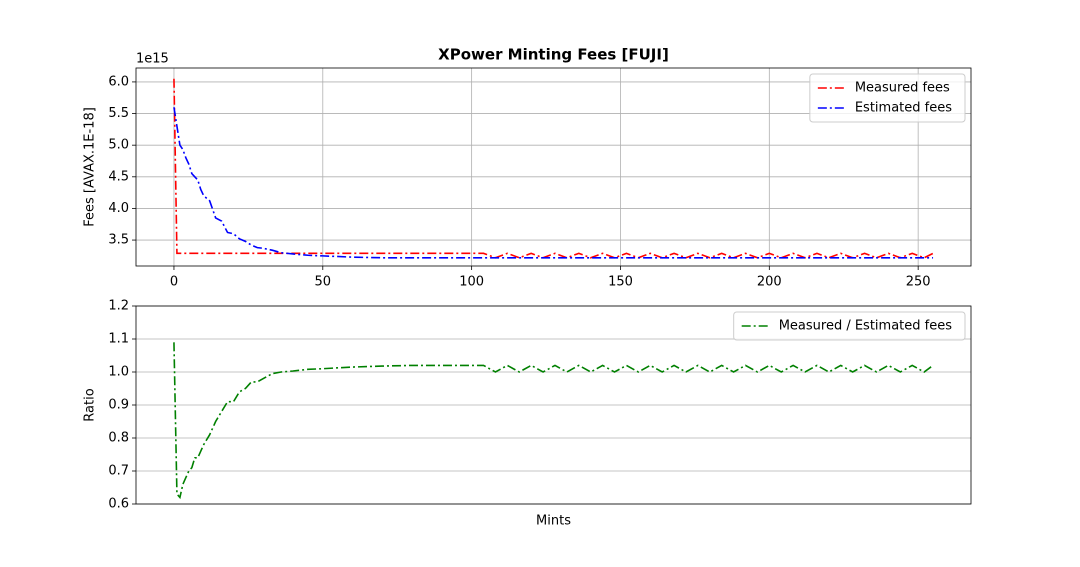 The image size is (1080, 567). What do you see at coordinates (118, 176) in the screenshot?
I see `y-tick-label: 4.5` at bounding box center [118, 176].